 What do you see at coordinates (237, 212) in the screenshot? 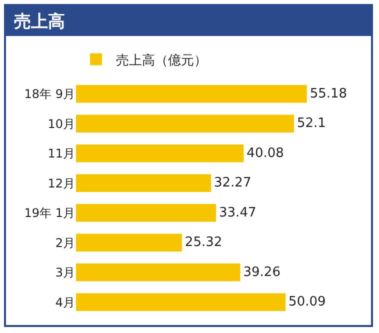
I see `data-label: 33.47` at bounding box center [237, 212].